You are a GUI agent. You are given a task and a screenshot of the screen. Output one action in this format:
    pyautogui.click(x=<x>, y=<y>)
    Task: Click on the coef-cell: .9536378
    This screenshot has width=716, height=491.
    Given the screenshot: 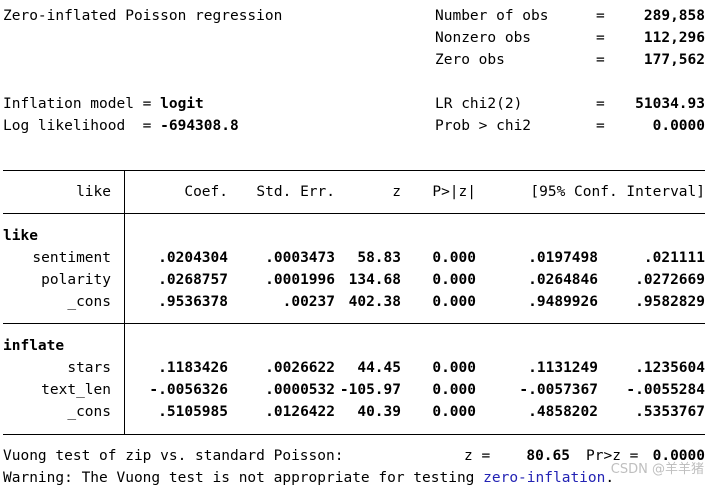 What is the action you would take?
    pyautogui.click(x=193, y=302)
    